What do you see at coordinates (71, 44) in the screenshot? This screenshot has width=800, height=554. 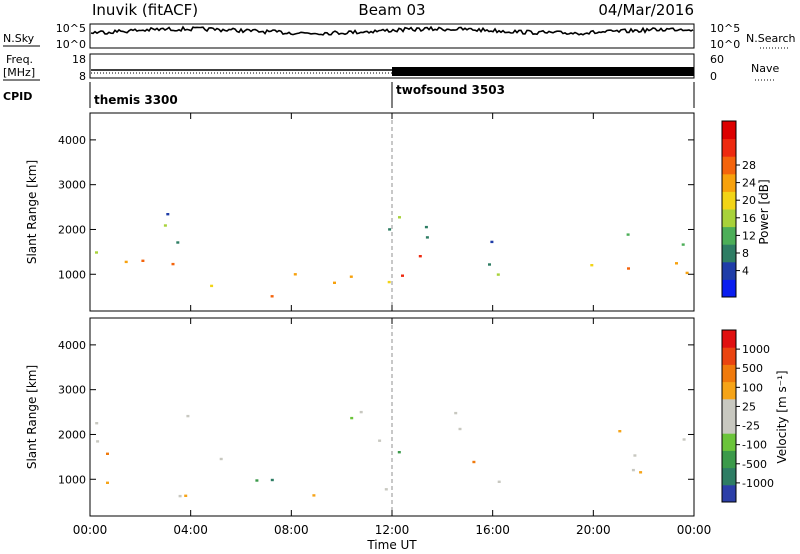 I see `nsky-left-tick-bottom: 10^0` at bounding box center [71, 44].